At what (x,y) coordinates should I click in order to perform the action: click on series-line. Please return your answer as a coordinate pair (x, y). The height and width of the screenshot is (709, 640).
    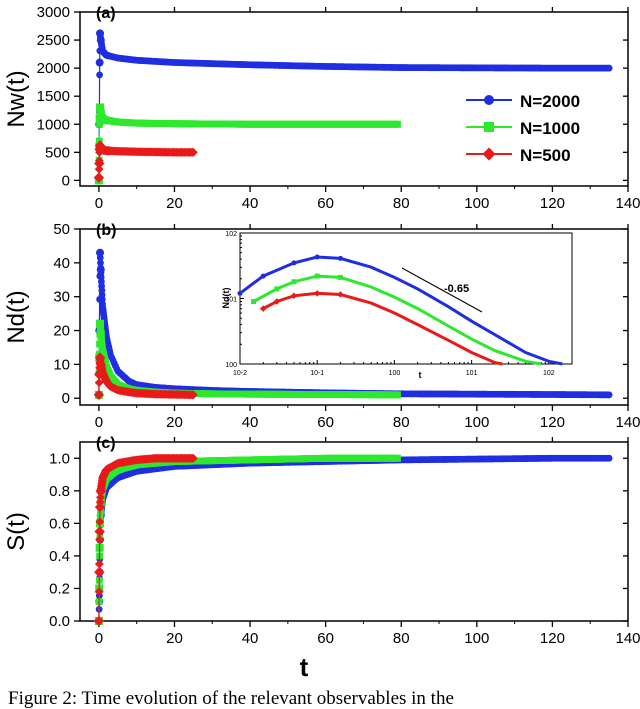
    Looking at the image, I should click on (248, 539).